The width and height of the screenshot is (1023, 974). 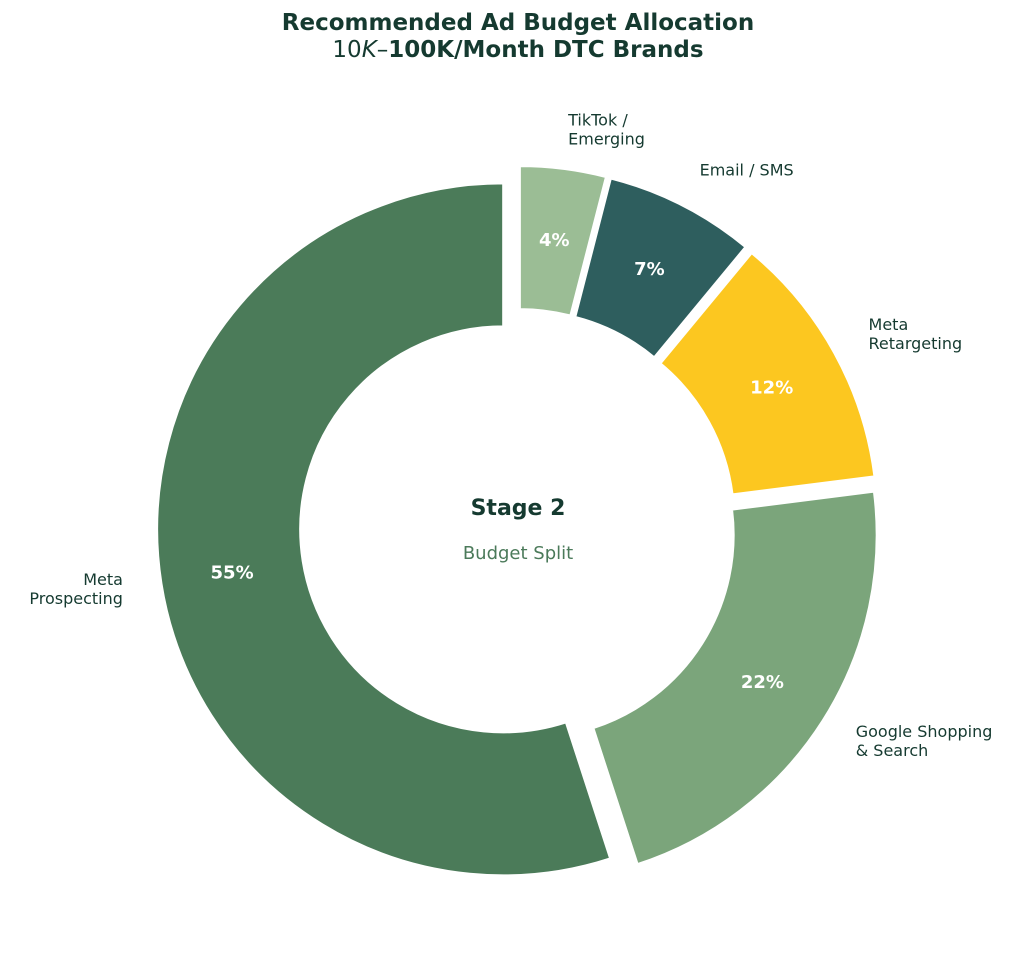 What do you see at coordinates (518, 23) in the screenshot?
I see `chart-title-line-1: Recommended Ad Budget Allocation` at bounding box center [518, 23].